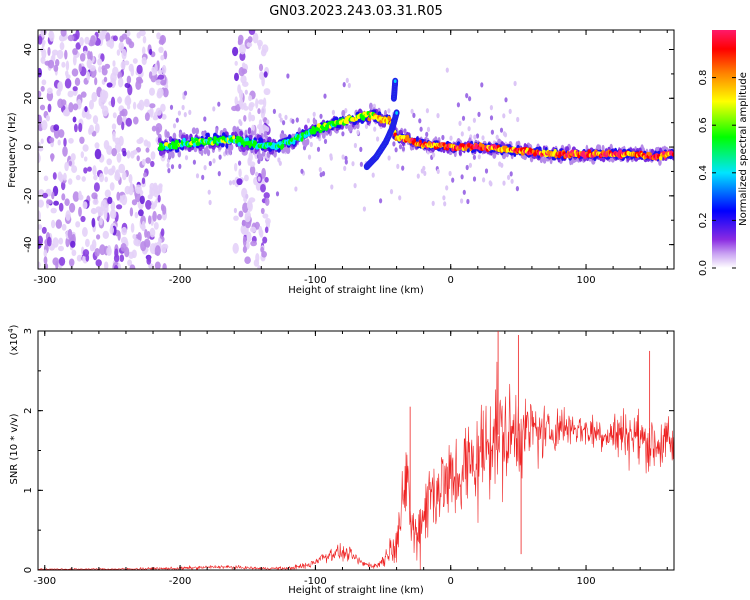  What do you see at coordinates (44, 581) in the screenshot?
I see `snr-xtick-label: -300` at bounding box center [44, 581].